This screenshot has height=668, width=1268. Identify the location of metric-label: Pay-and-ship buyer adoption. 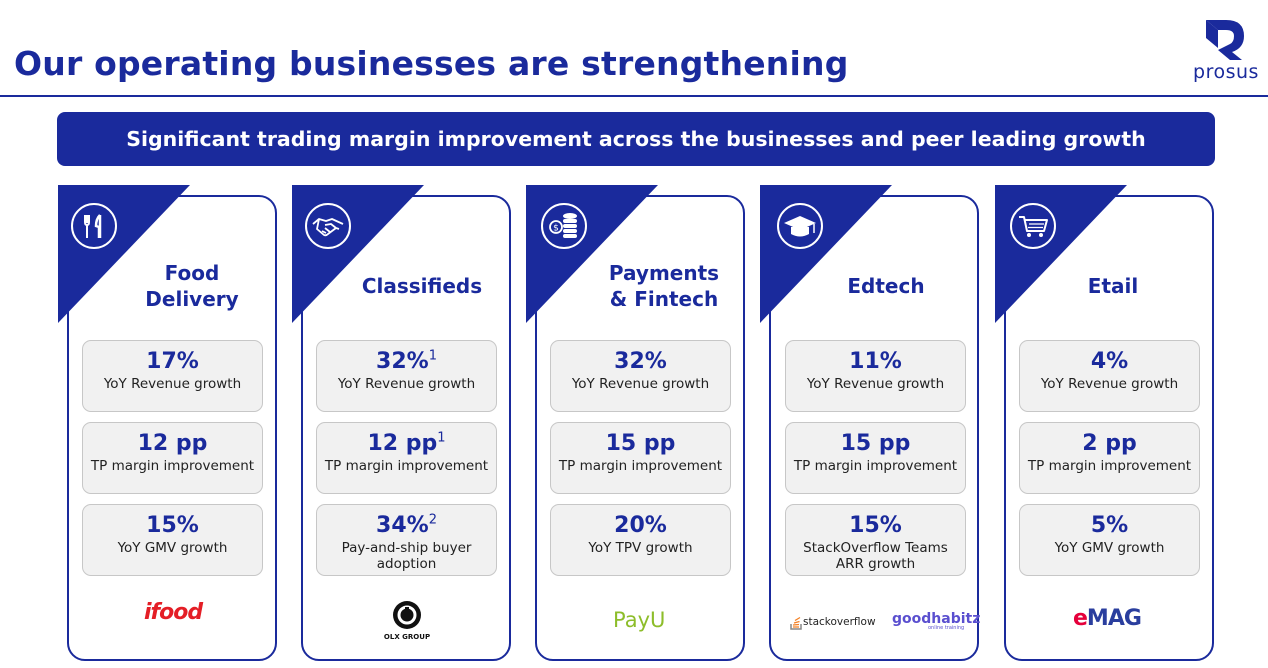
(406, 556).